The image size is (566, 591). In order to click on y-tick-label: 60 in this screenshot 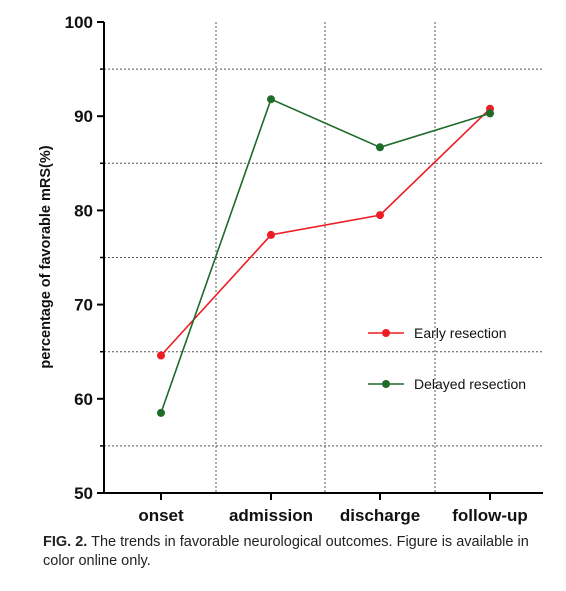, I will do `click(83, 399)`.